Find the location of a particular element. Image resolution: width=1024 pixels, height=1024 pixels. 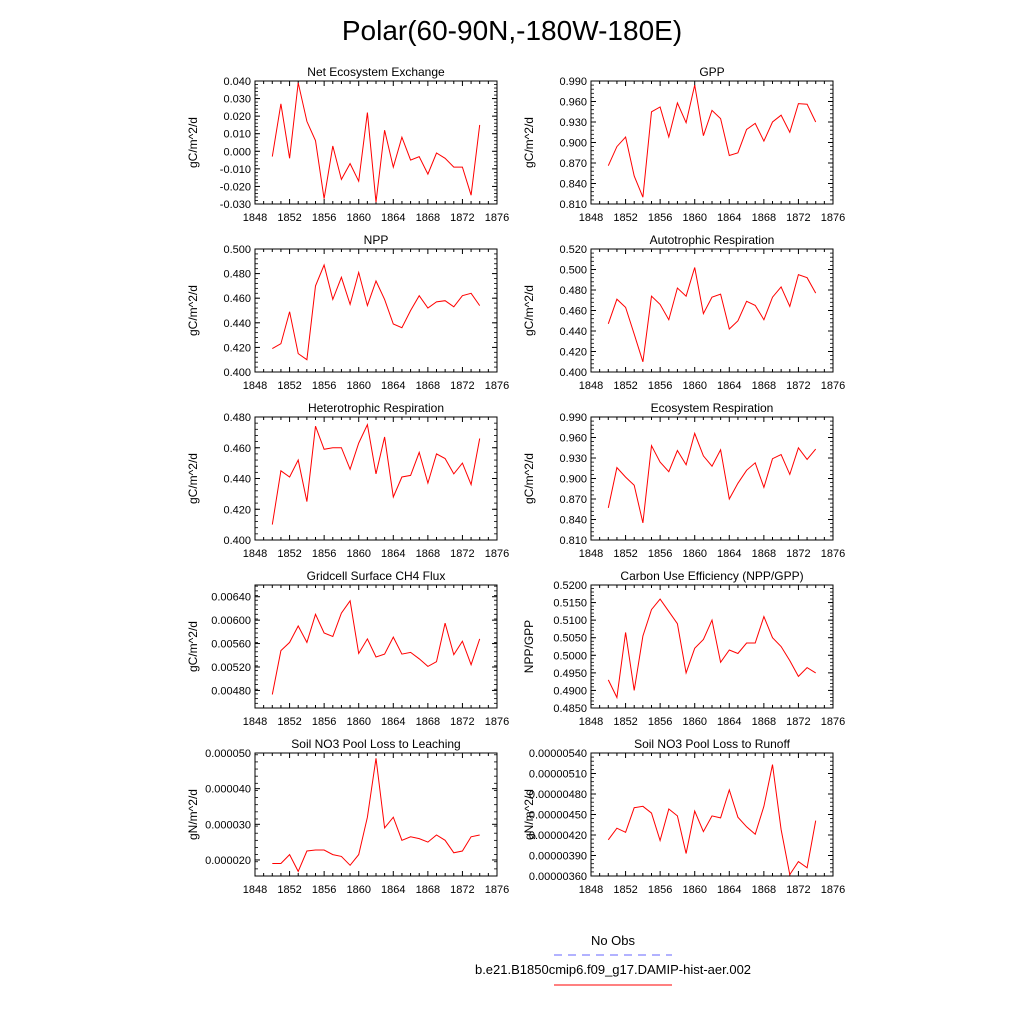

y-tick-label: 0.870 is located at coordinates (573, 500).